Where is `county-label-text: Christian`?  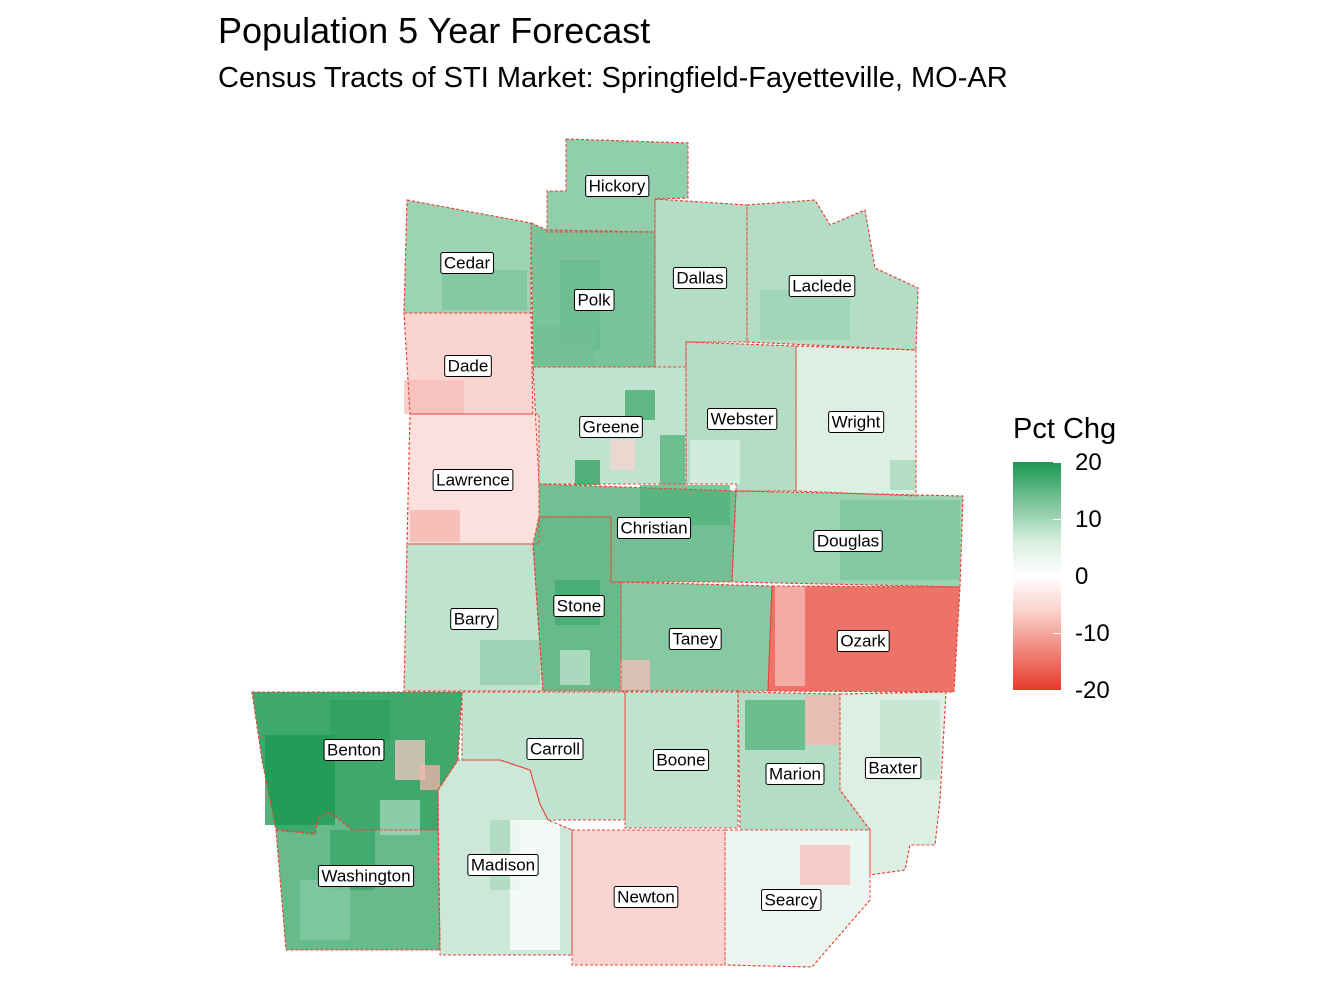
county-label-text: Christian is located at coordinates (653, 528).